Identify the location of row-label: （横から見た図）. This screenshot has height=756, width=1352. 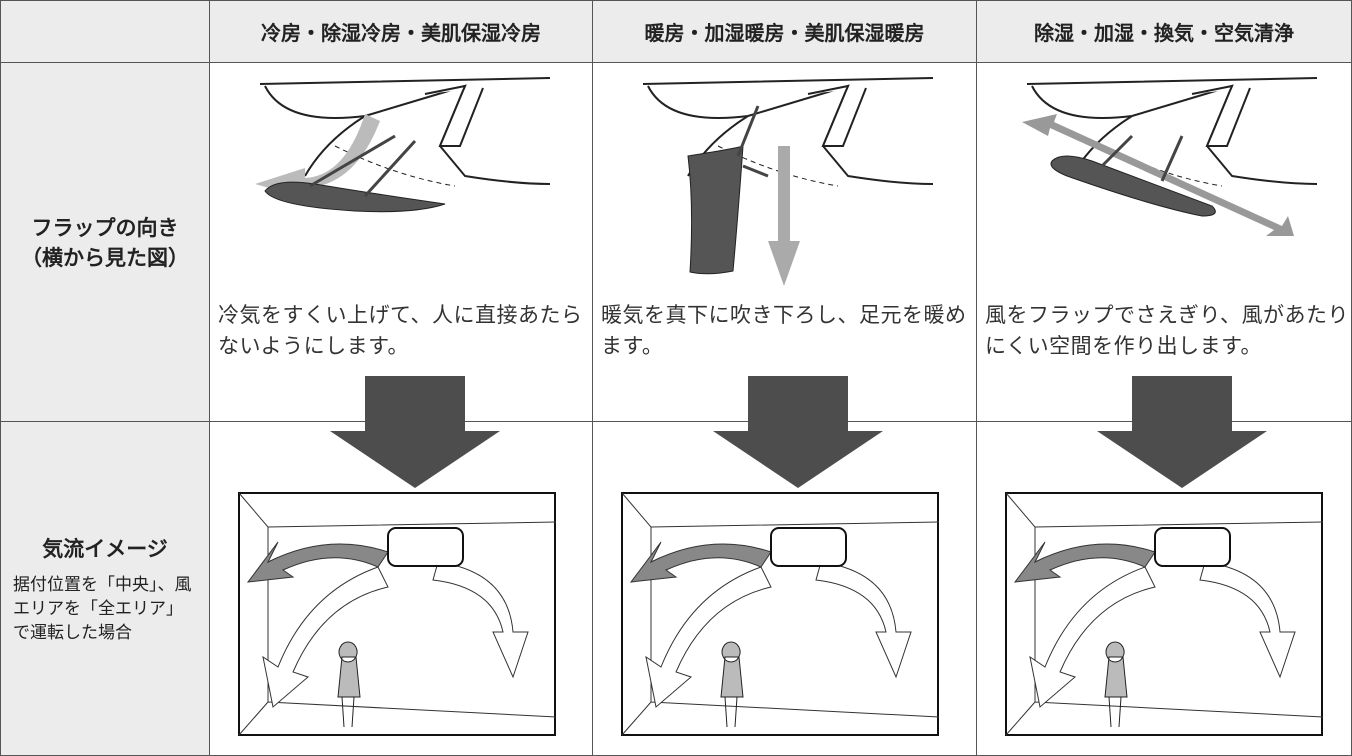
(105, 258).